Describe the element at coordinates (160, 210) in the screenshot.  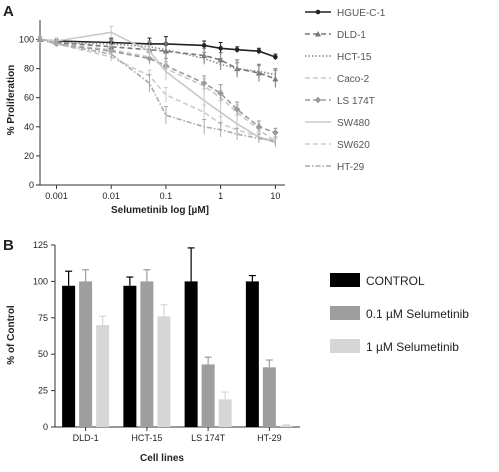
I see `panel-a-x-axis-label: Selumetinib log [µM]` at that location.